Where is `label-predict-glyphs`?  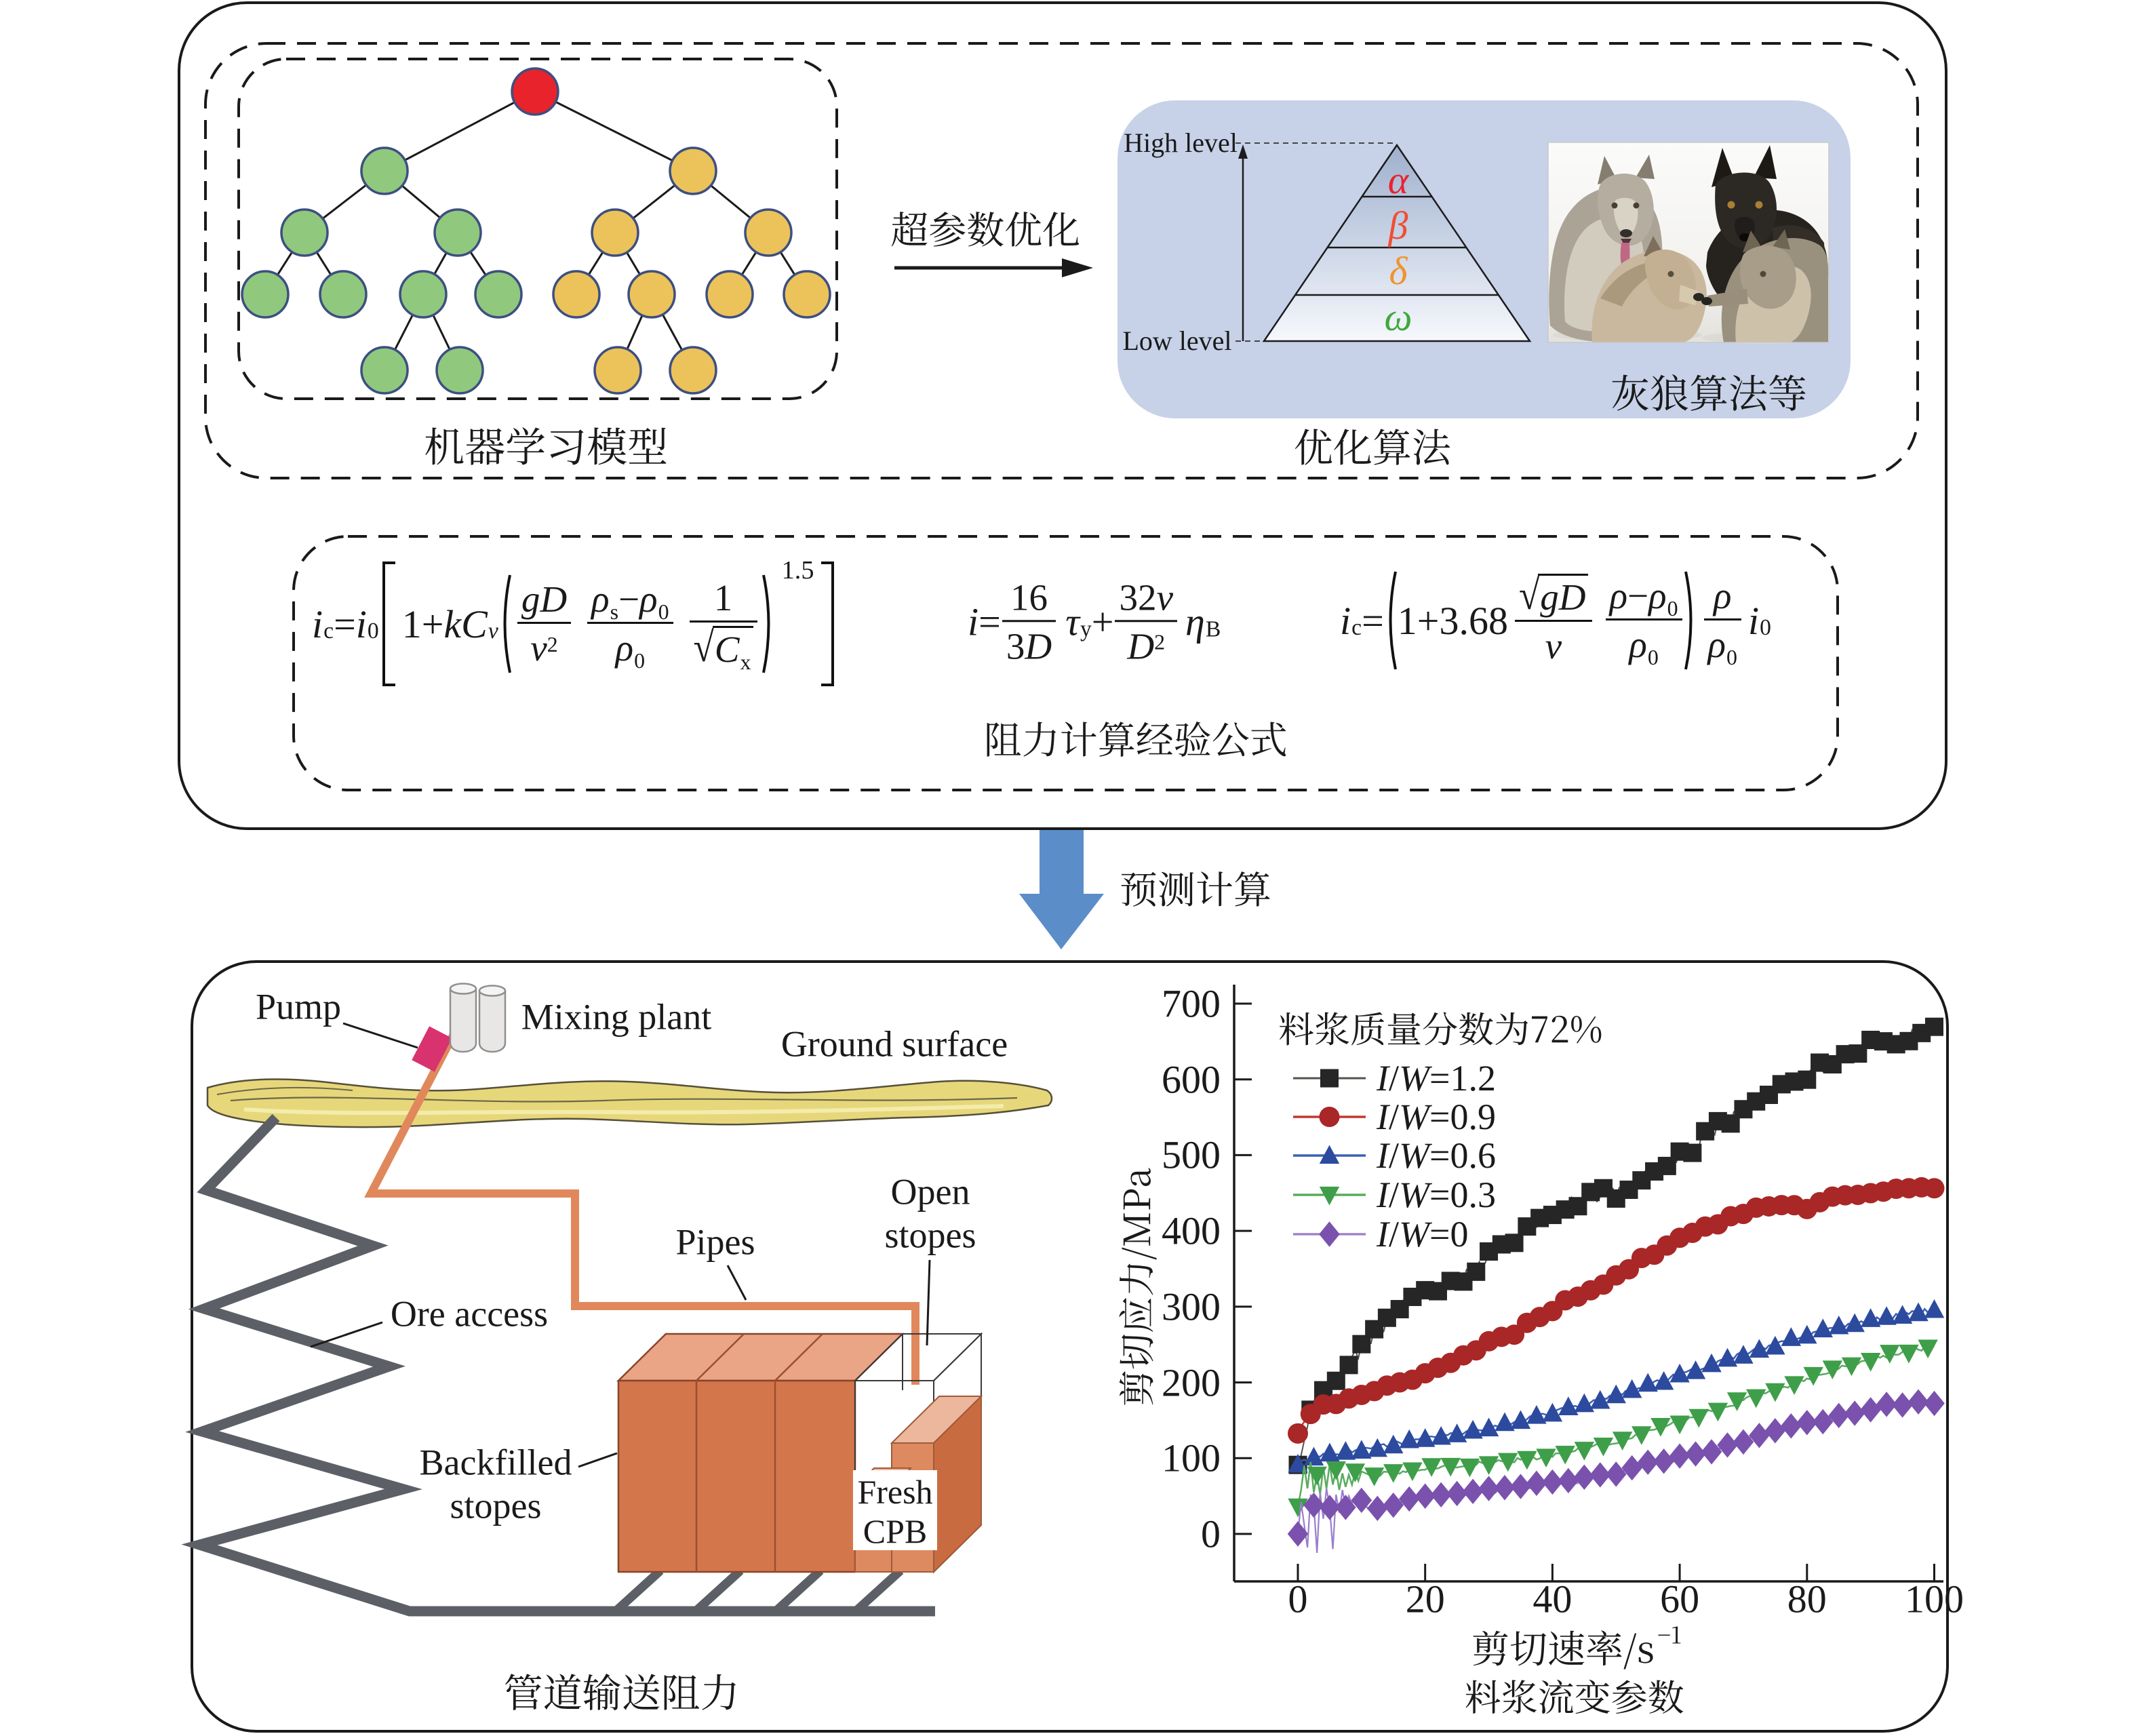
label-predict-glyphs is located at coordinates (1195, 889).